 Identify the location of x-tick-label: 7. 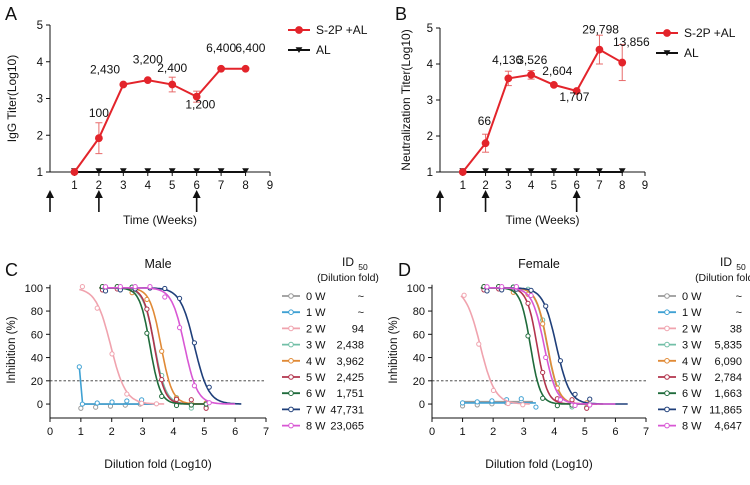
(266, 432).